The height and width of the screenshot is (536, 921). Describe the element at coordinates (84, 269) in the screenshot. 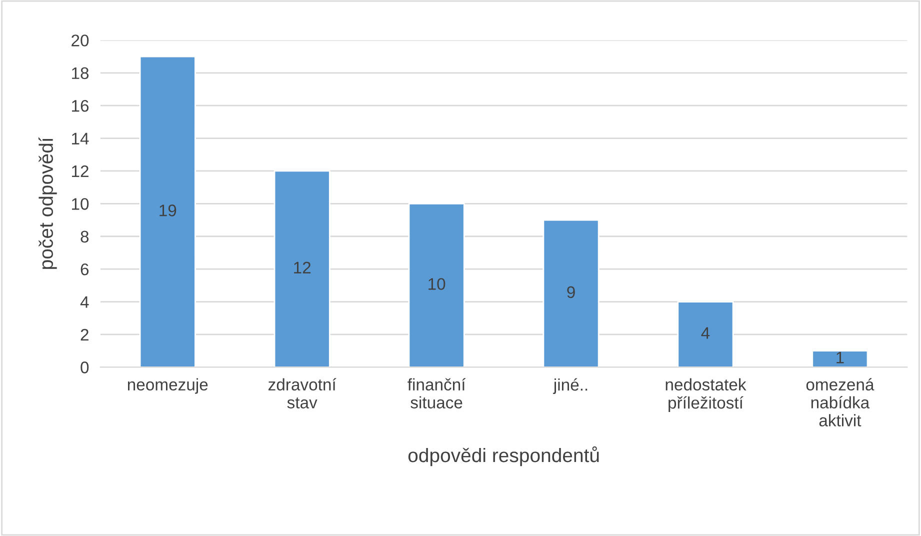

I see `y-tick-label: 6` at that location.